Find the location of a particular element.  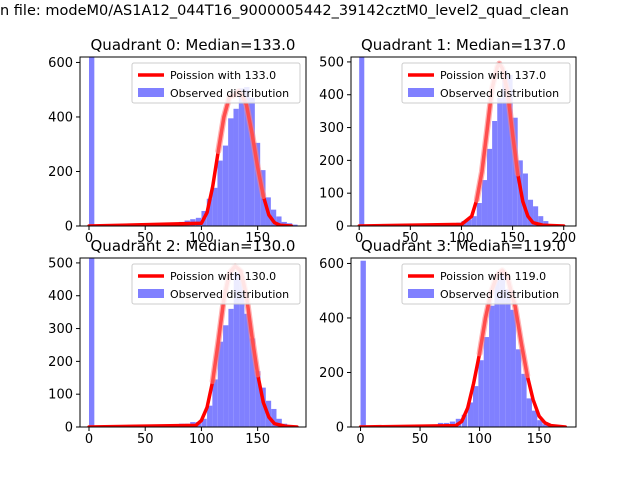

subplot-title: Quadrant 0: Median=133.0 is located at coordinates (193, 45).